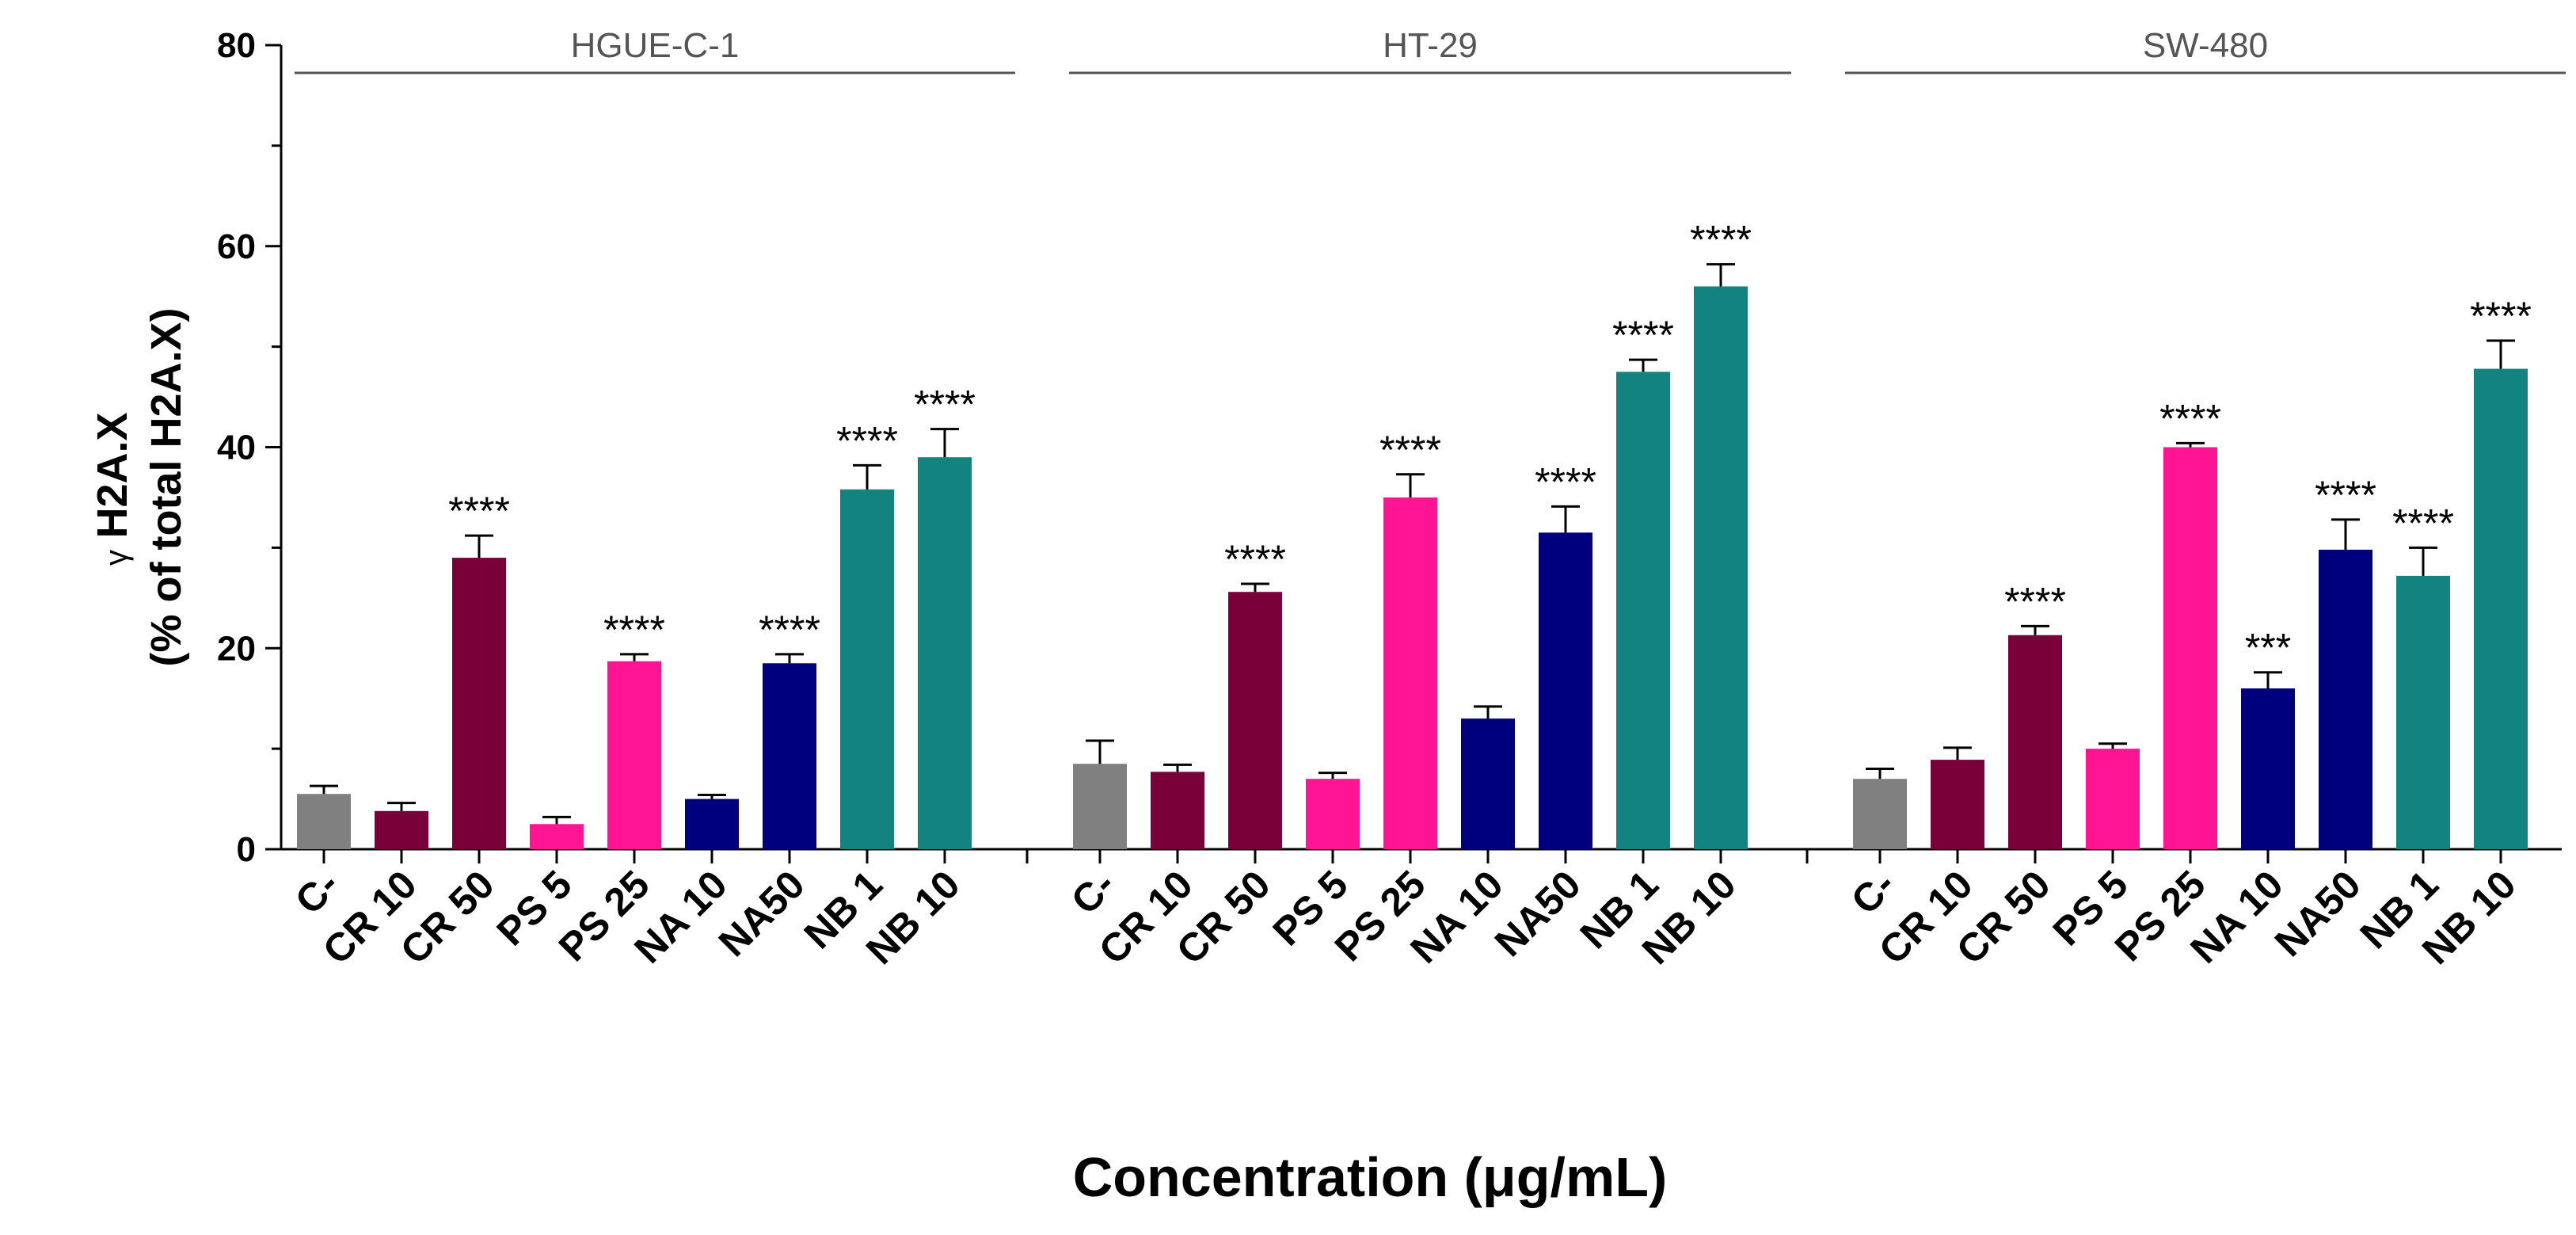  What do you see at coordinates (1370, 1177) in the screenshot?
I see `x-axis-title: Concentration (μg/mL)` at bounding box center [1370, 1177].